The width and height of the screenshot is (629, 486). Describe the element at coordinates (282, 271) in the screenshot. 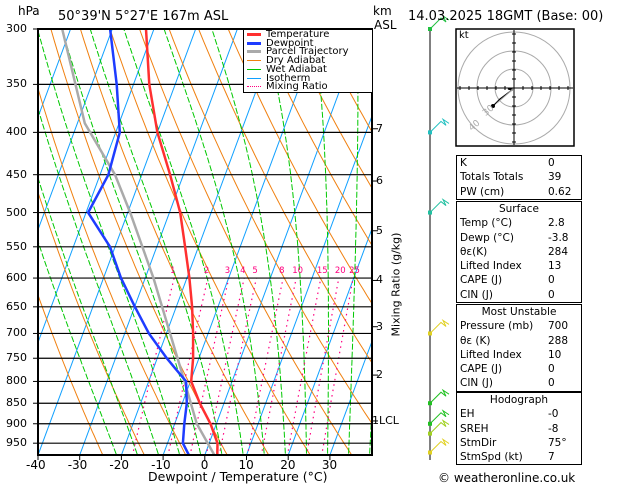

I see `mixing-ratio-label: 8` at that location.